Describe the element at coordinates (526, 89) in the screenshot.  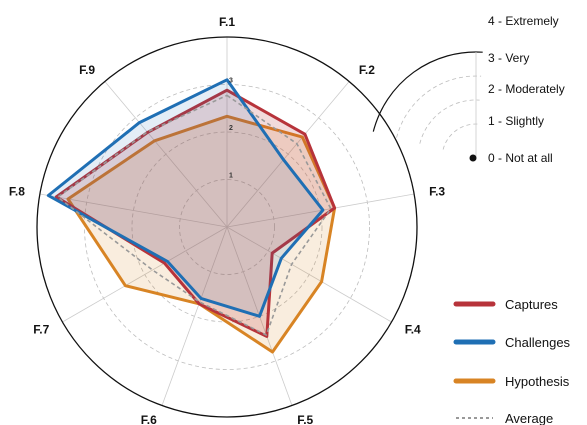
I see `scale-label-2: 2 - Moderately` at that location.